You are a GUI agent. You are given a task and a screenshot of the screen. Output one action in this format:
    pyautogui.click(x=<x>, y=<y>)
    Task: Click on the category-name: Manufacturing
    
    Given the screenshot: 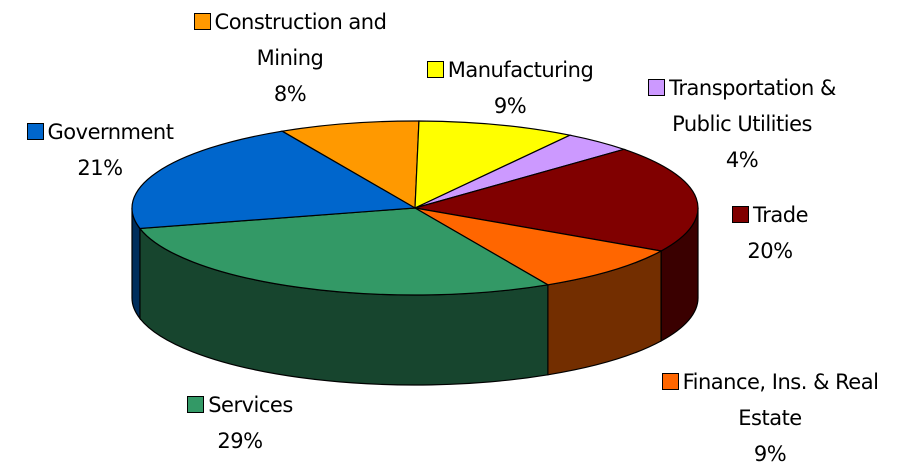 What is the action you would take?
    pyautogui.click(x=520, y=70)
    